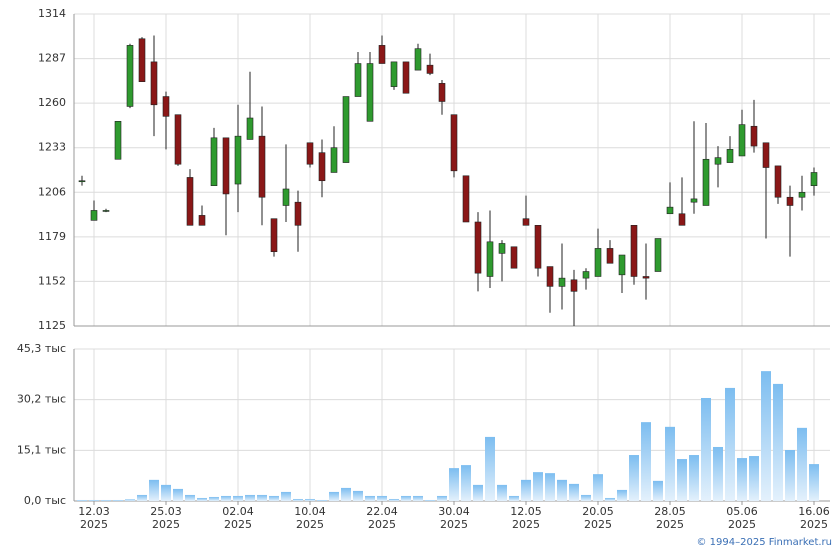 The height and width of the screenshot is (550, 840). What do you see at coordinates (41, 348) in the screenshot?
I see `y-tick-label: 45,3 тыс` at bounding box center [41, 348].